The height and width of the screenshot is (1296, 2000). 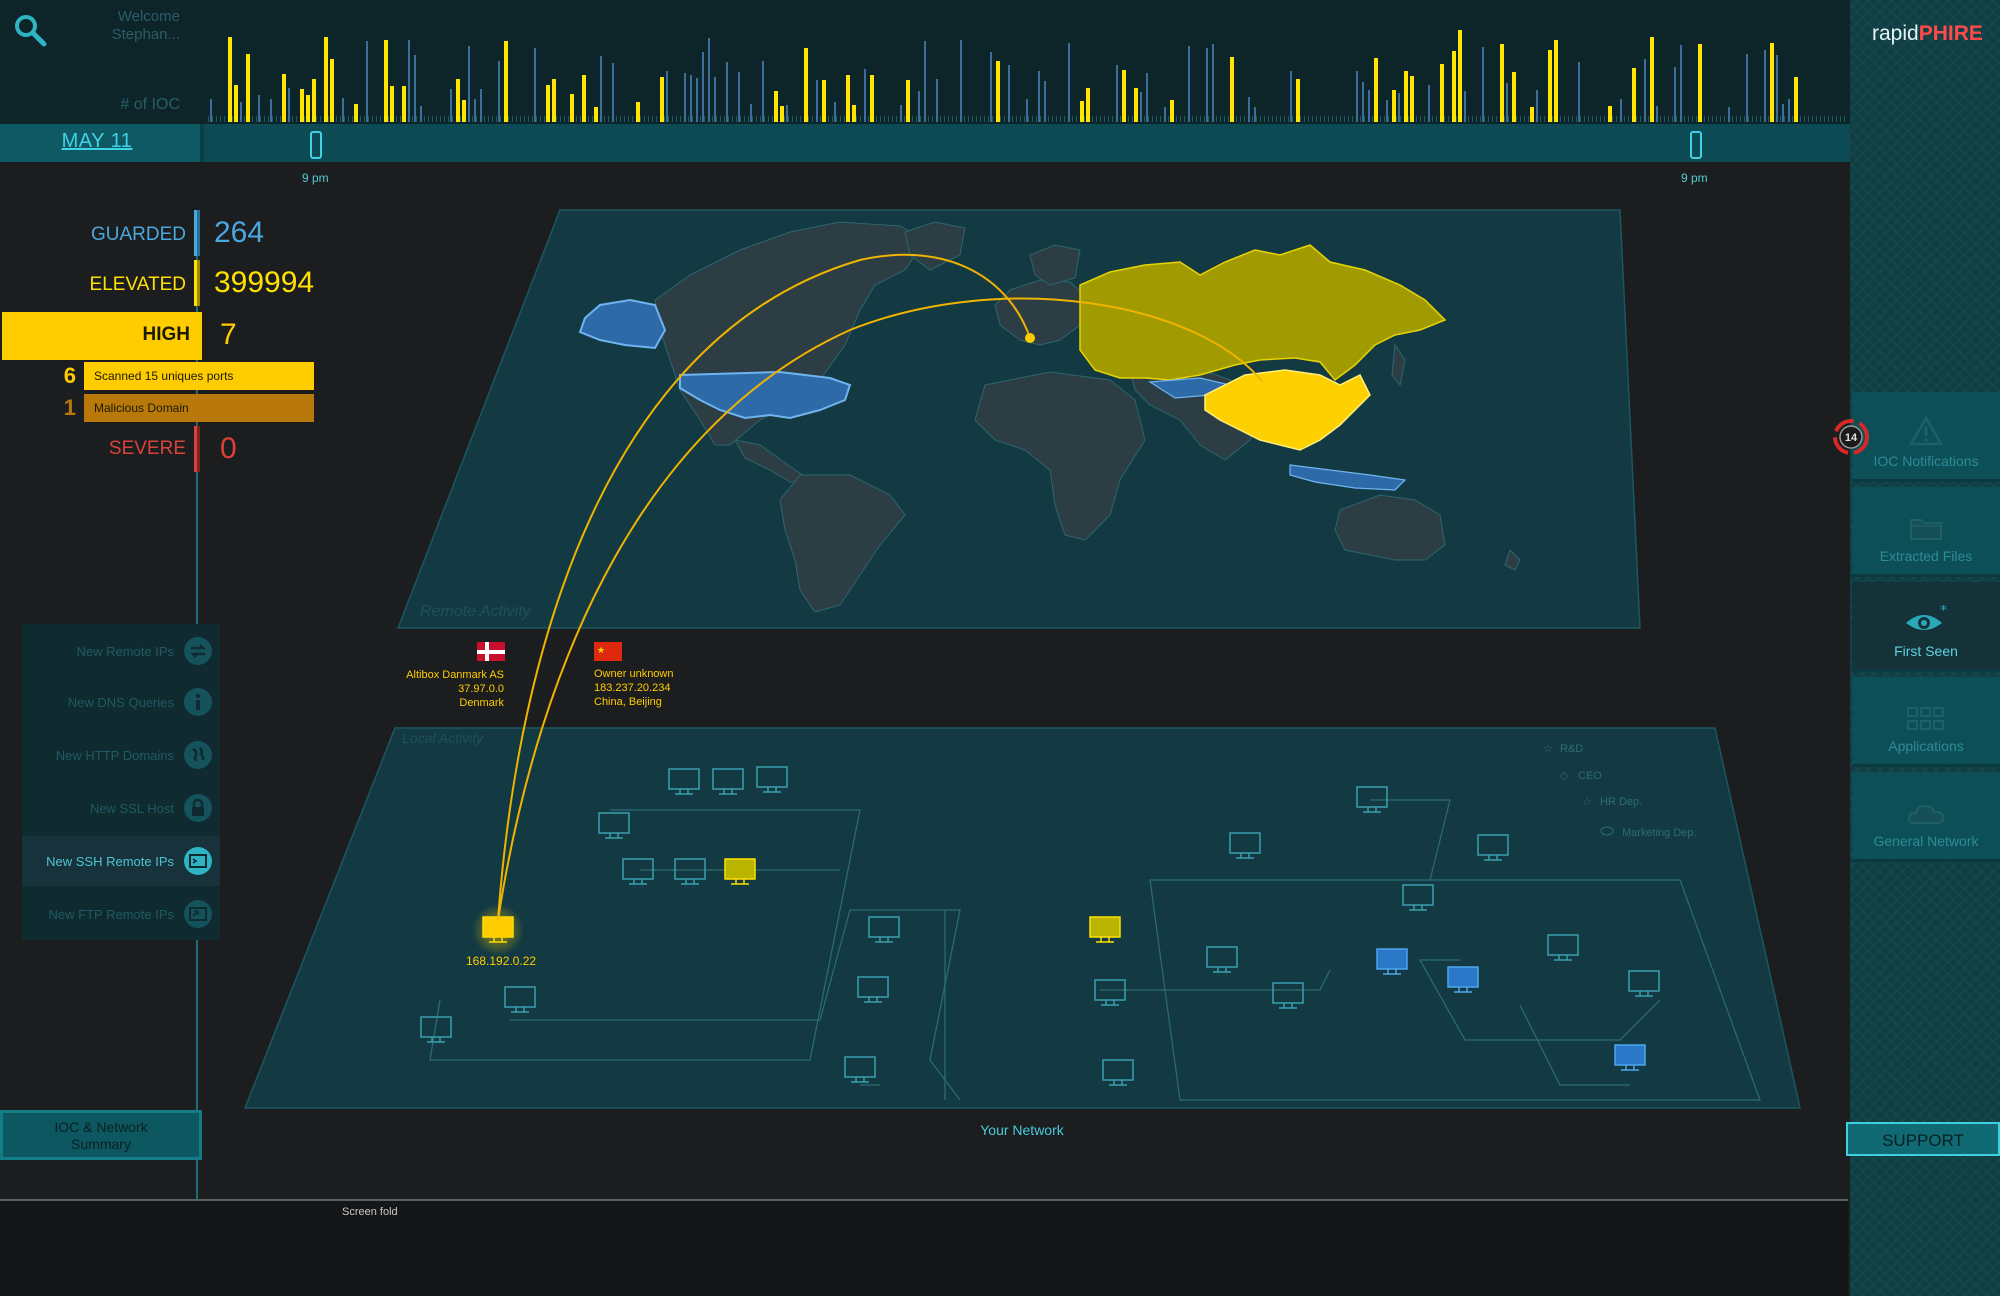 I want to click on country-alaska, so click(x=622, y=324).